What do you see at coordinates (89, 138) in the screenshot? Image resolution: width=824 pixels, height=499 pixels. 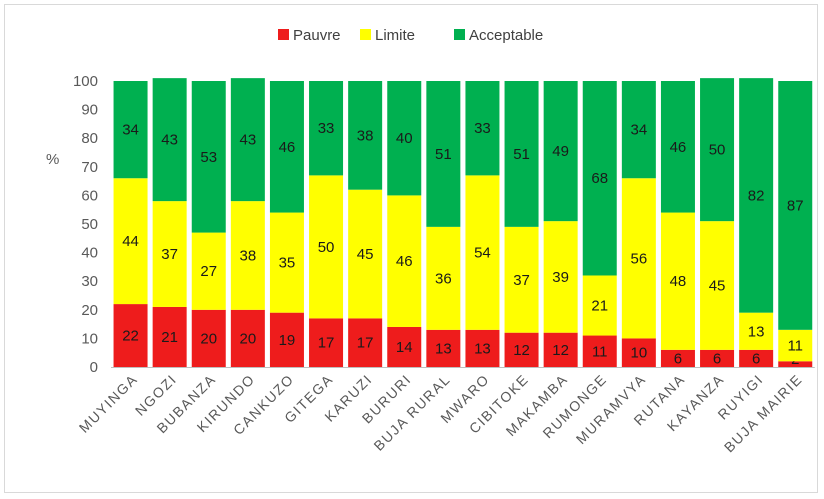 I see `y-tick-label: 80` at bounding box center [89, 138].